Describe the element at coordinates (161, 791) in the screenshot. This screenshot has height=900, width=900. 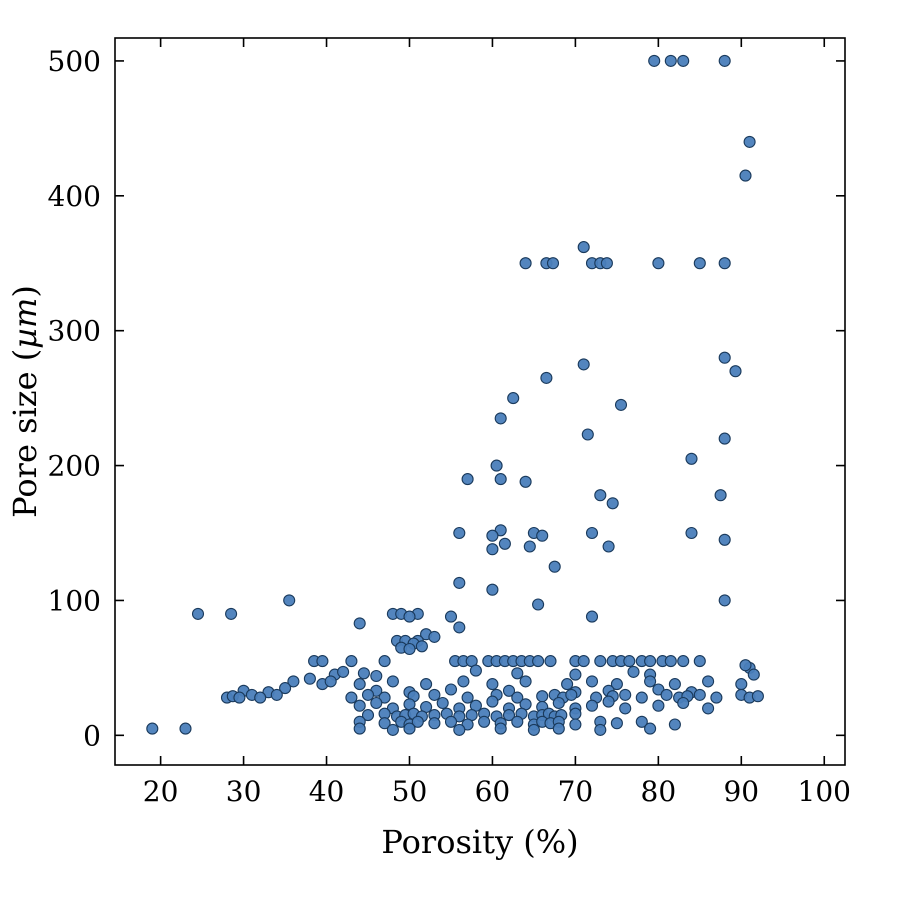
I see `x-tick-label: 20` at that location.